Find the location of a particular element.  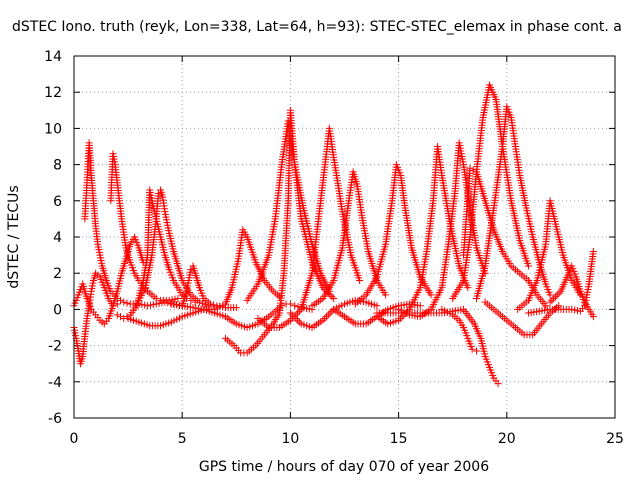

y-tick-label: 10 is located at coordinates (53, 129).